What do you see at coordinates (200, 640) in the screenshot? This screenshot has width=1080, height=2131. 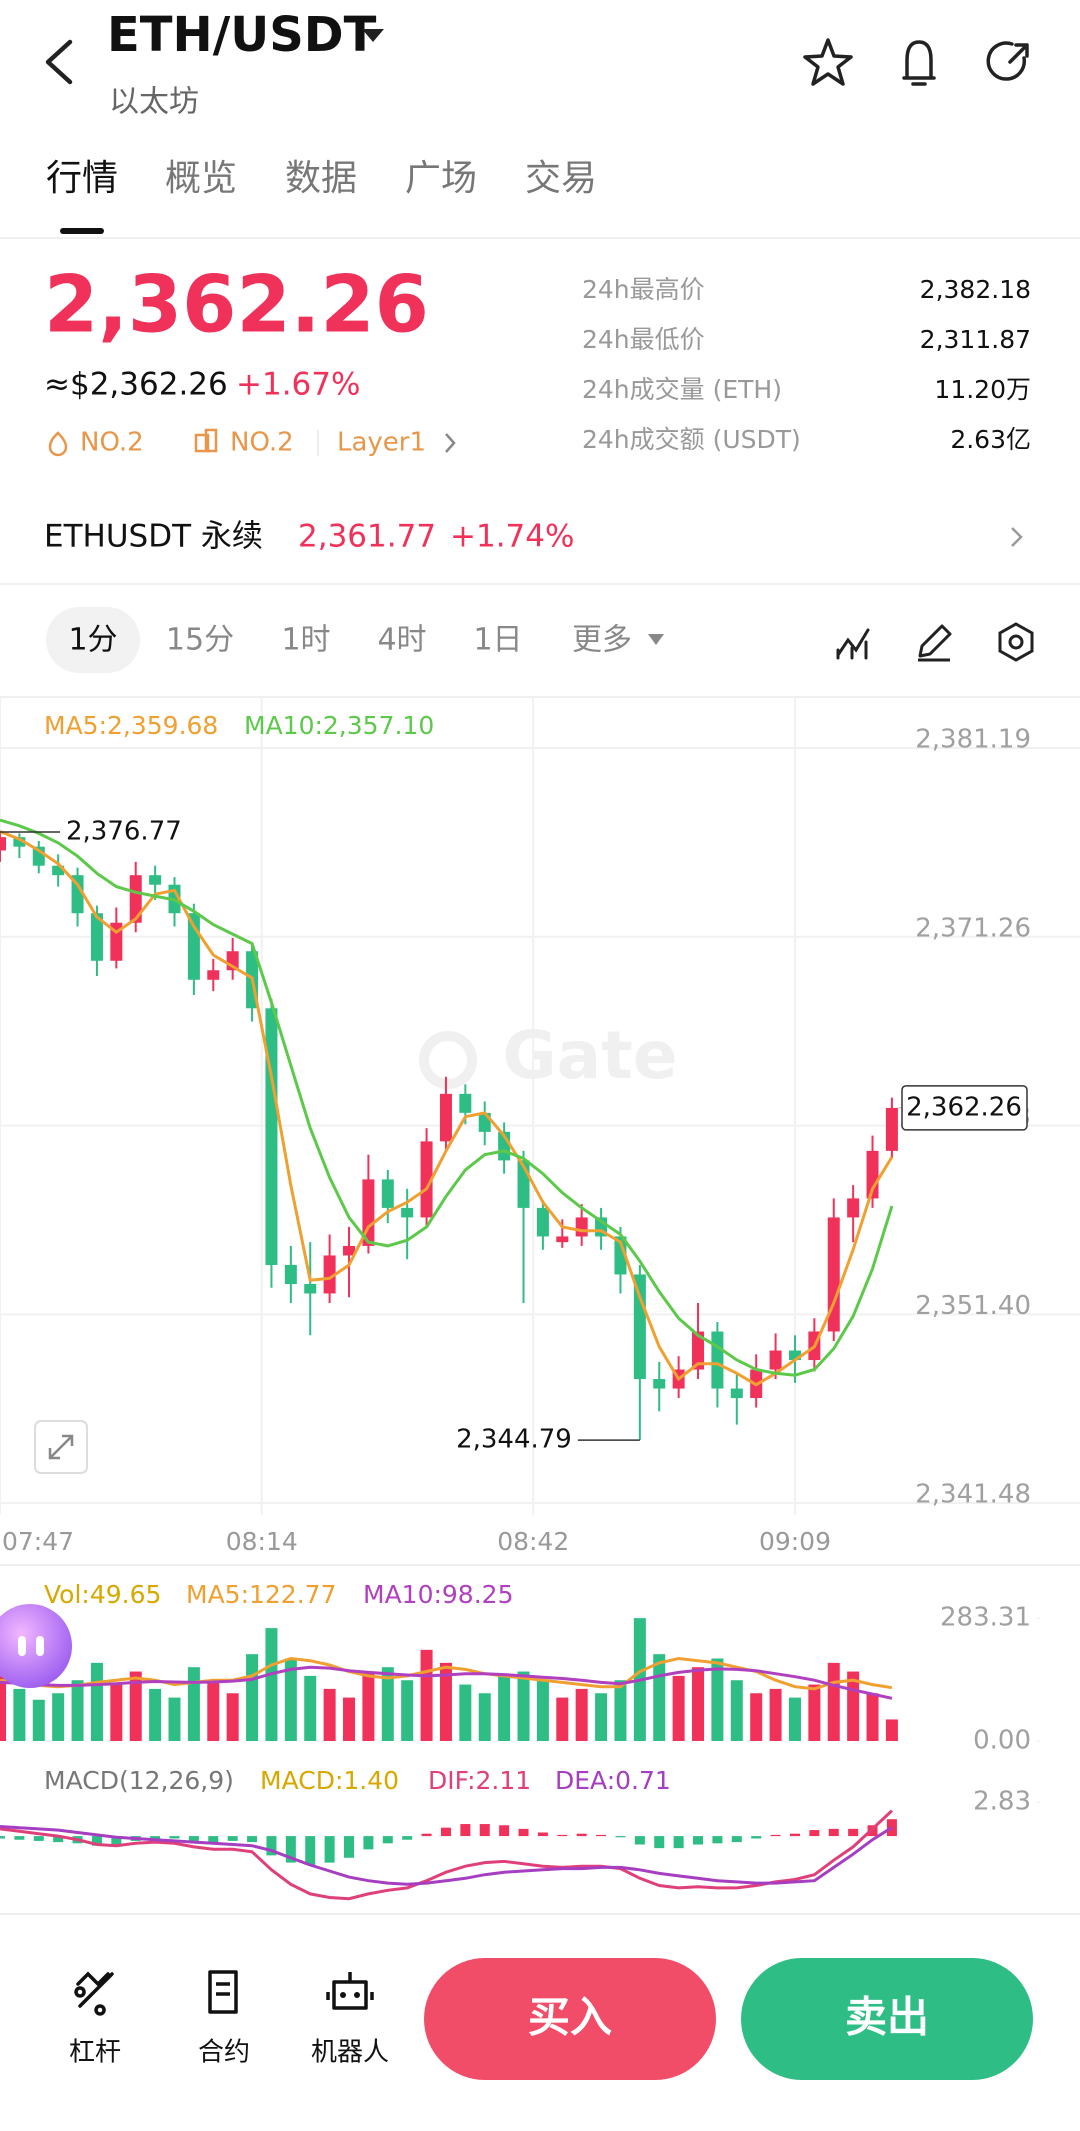 I see `interval: 15分` at bounding box center [200, 640].